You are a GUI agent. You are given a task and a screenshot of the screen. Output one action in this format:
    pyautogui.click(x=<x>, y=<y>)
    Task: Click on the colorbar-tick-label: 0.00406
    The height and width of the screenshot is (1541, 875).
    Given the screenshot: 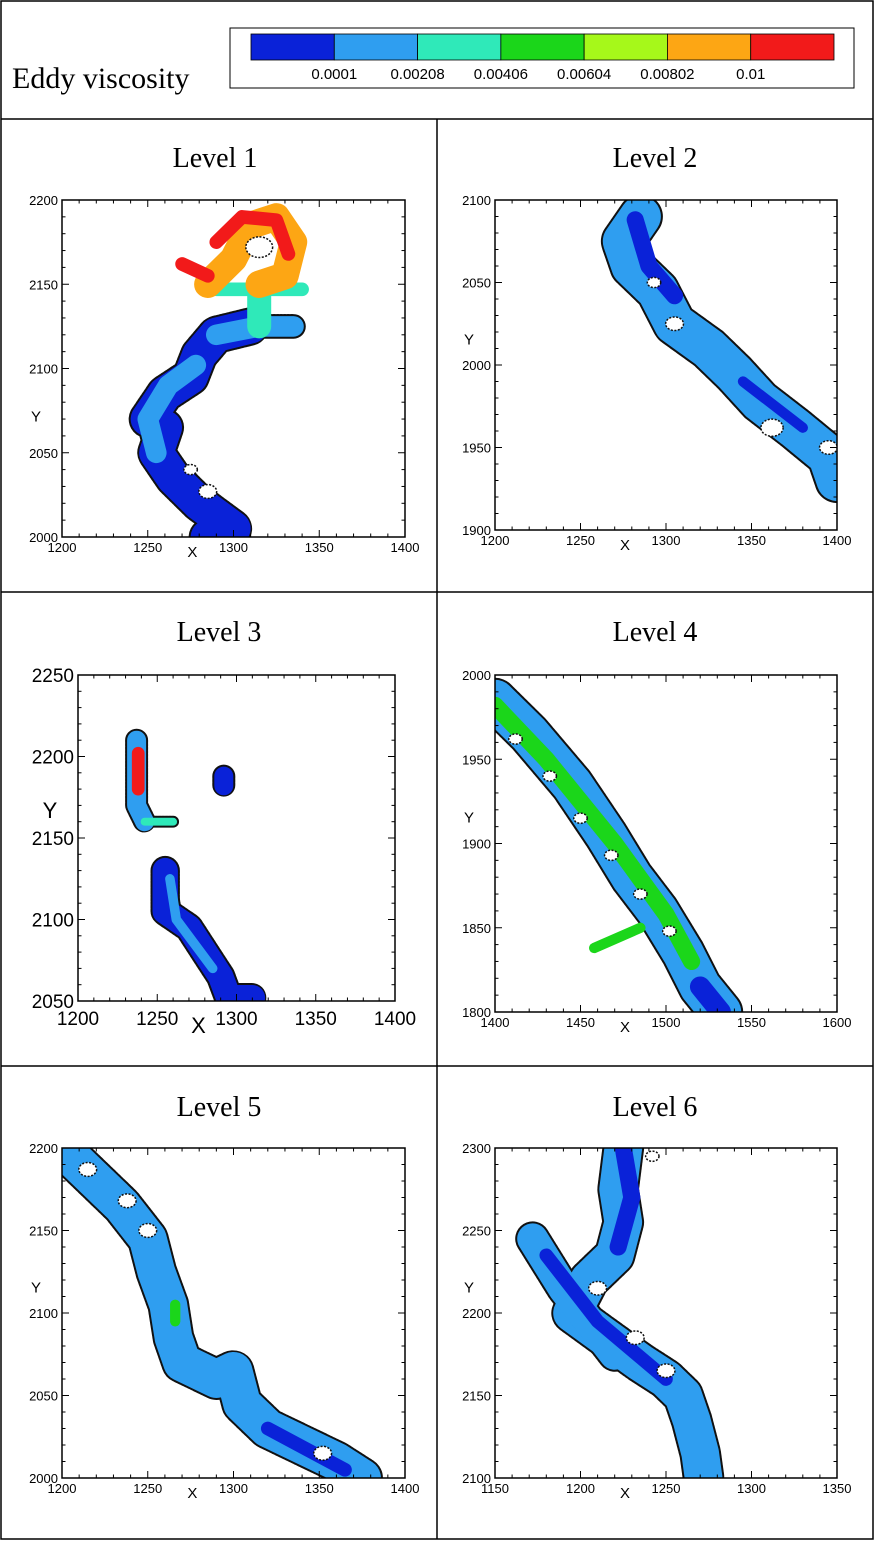 What is the action you would take?
    pyautogui.click(x=501, y=74)
    